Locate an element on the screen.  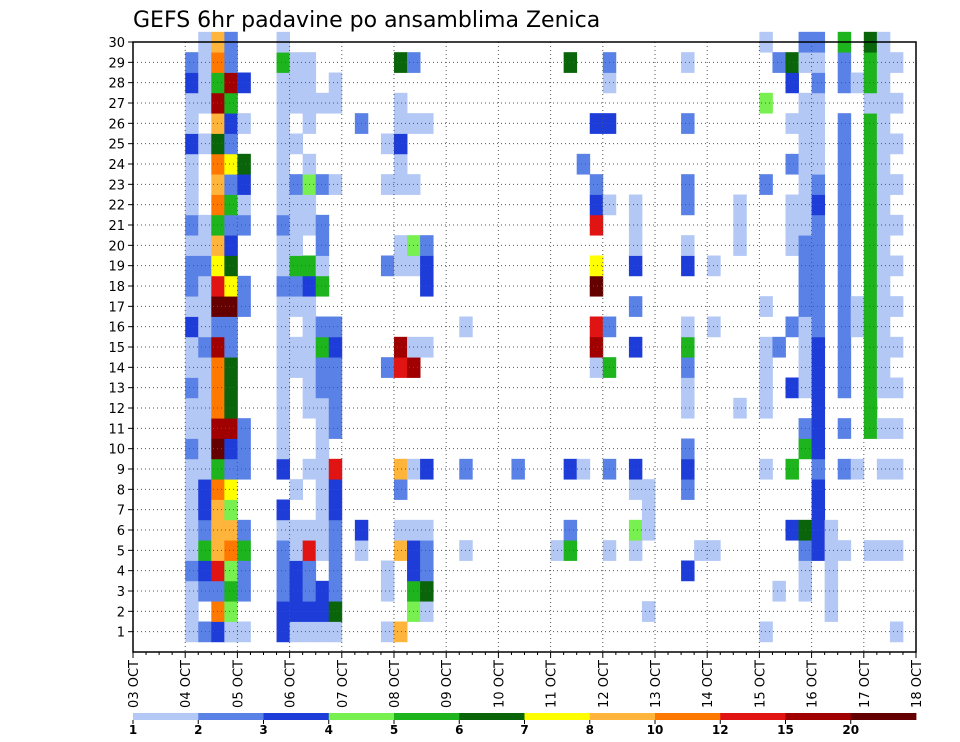
x-tick-label: 08 OCT is located at coordinates (395, 684).